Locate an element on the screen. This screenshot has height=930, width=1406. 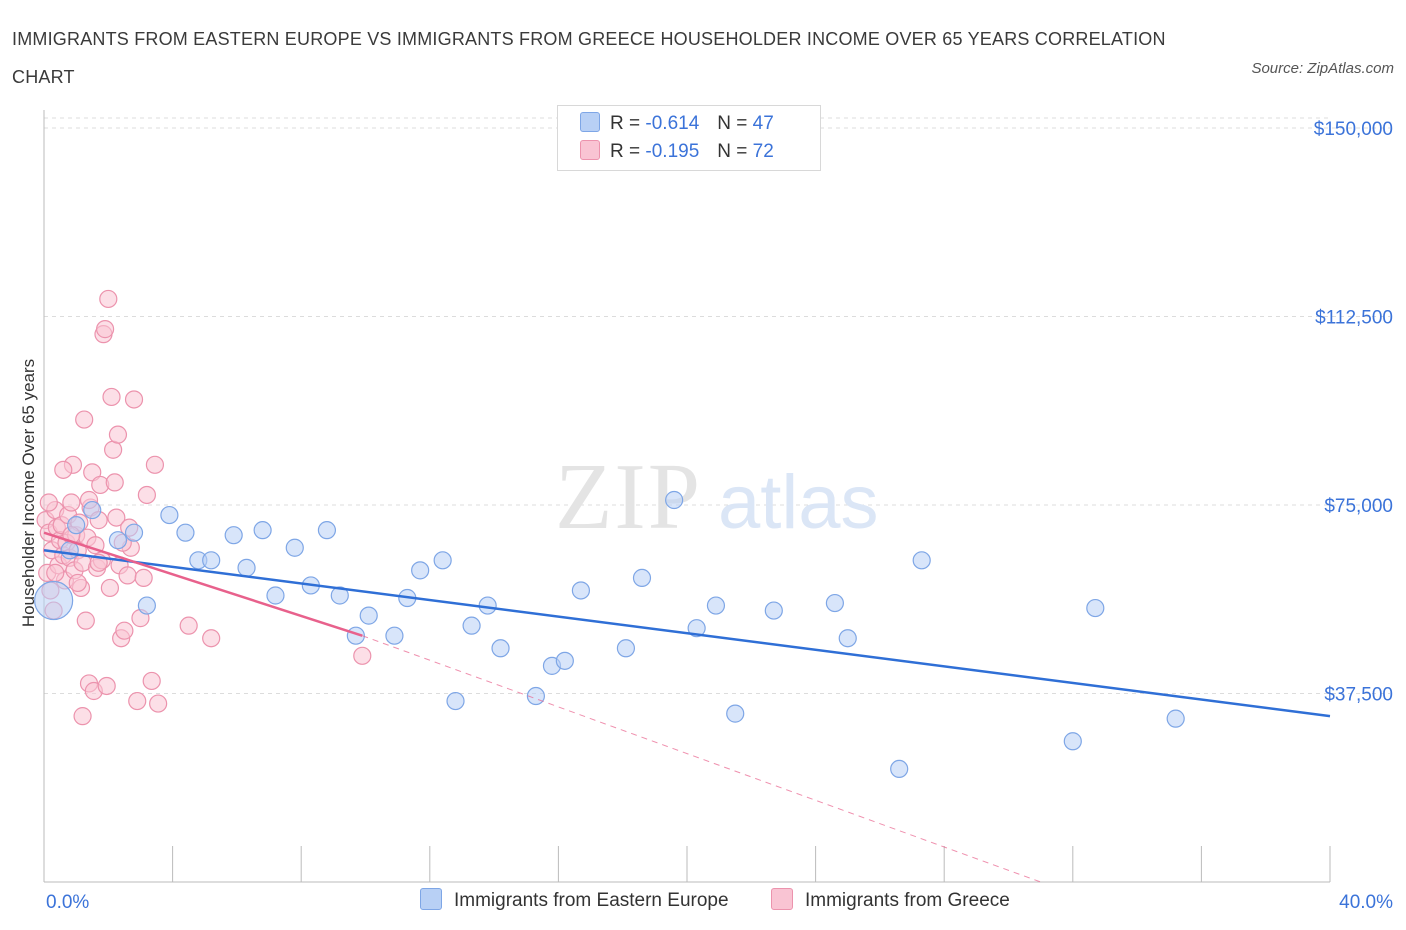
trend-line-greece-extension is located at coordinates (701, 759).